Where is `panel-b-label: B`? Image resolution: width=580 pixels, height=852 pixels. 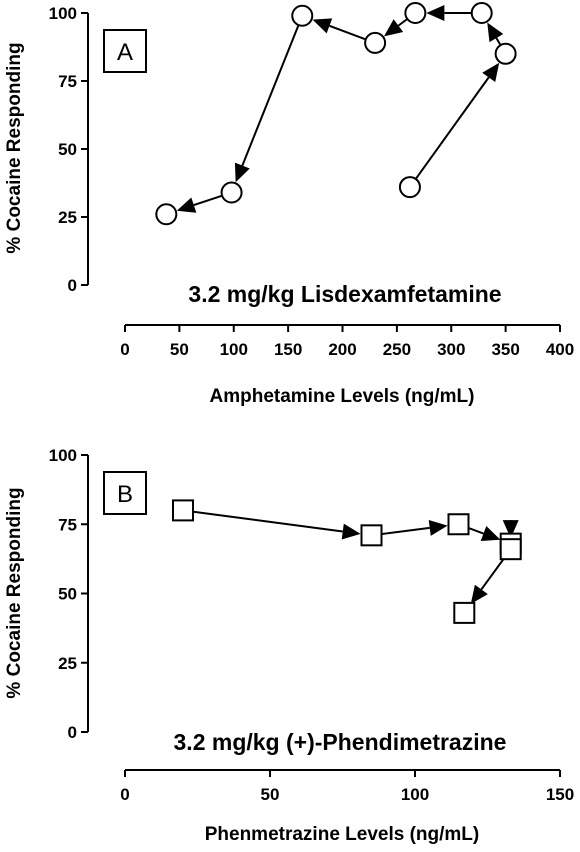 panel-b-label: B is located at coordinates (125, 494).